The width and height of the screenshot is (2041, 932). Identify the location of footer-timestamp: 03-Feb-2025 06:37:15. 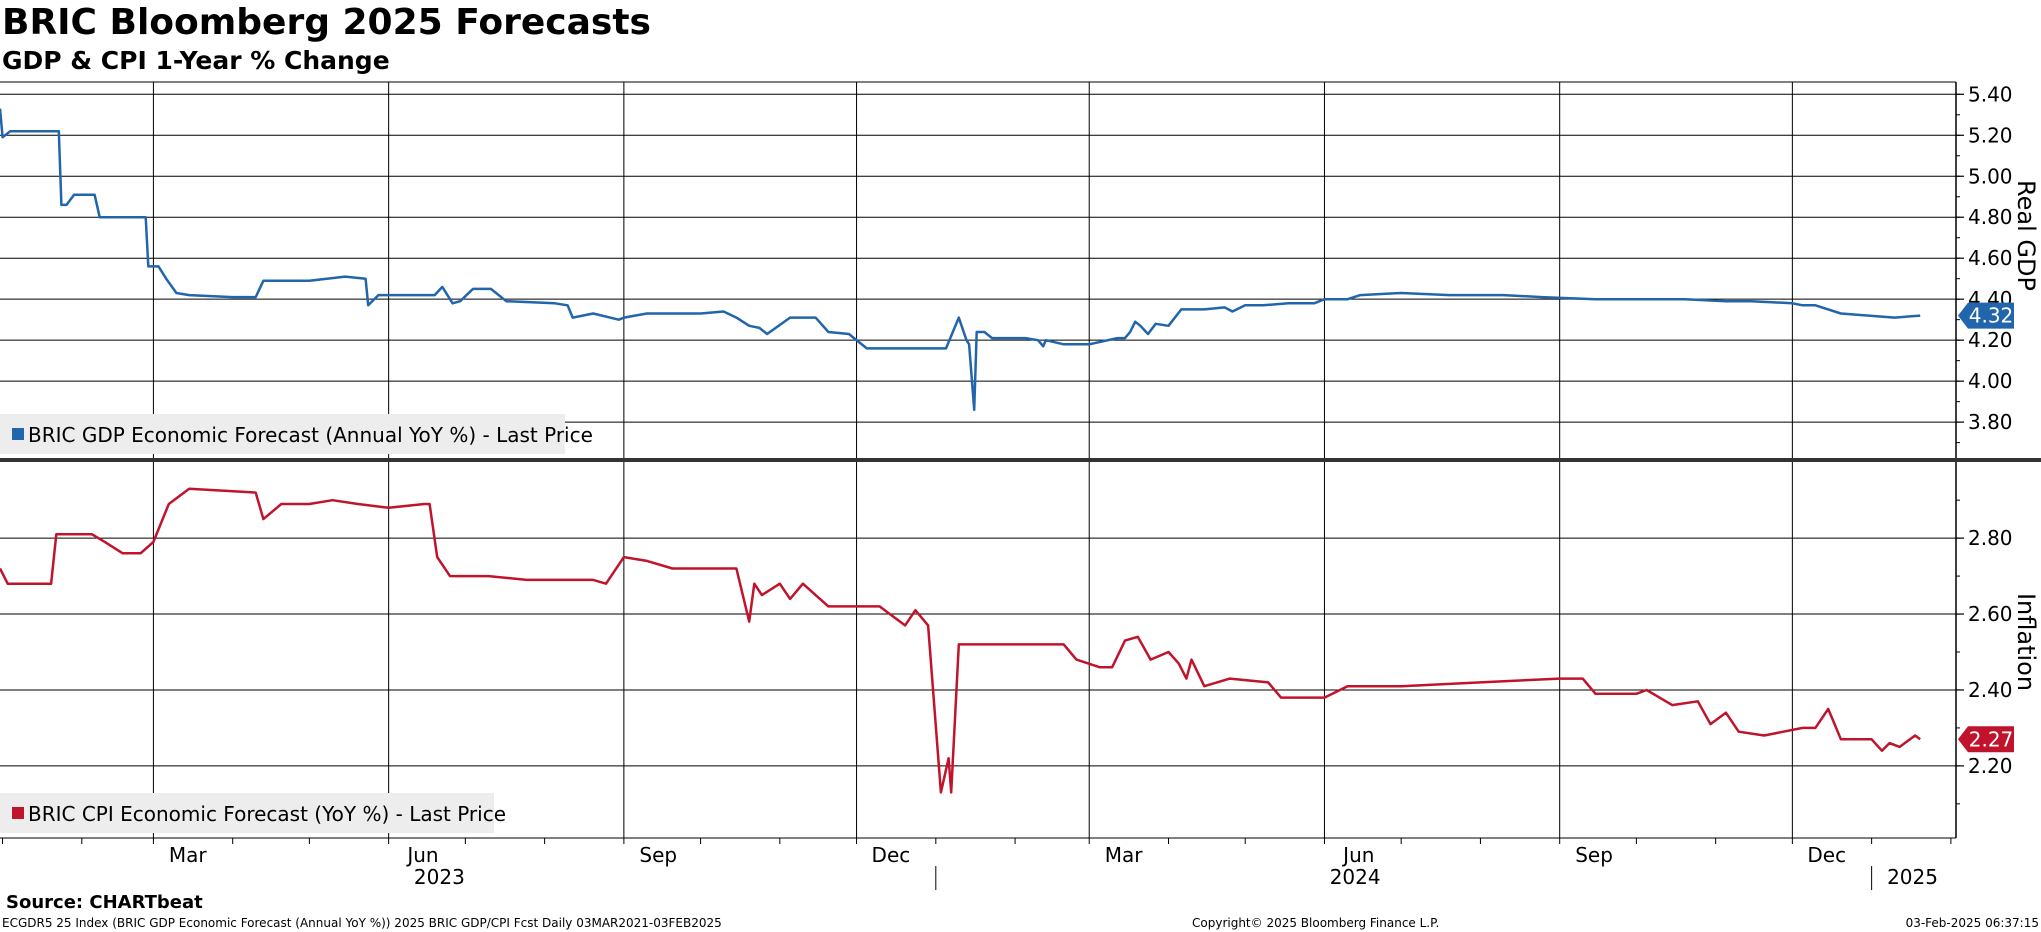
(1972, 923).